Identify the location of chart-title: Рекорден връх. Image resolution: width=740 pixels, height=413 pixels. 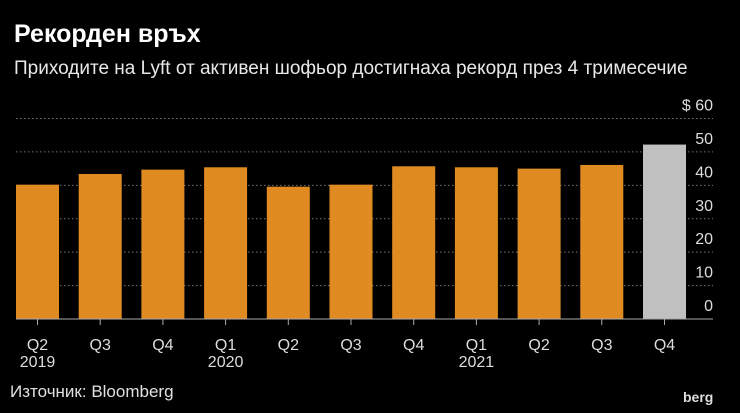
(107, 34).